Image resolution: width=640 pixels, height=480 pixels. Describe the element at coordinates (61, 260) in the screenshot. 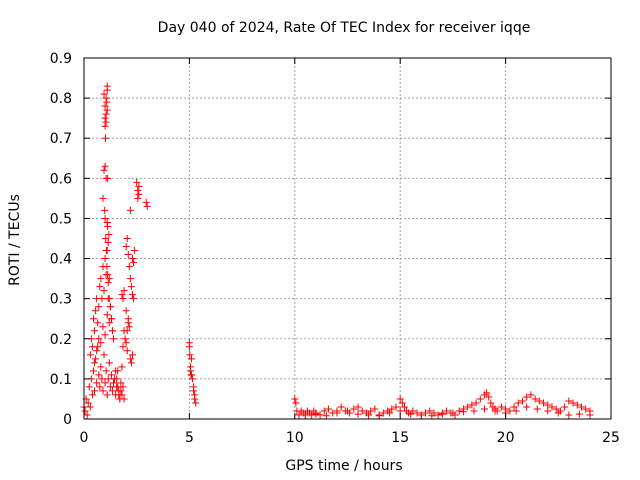

I see `y-tick-label: 0.4` at that location.